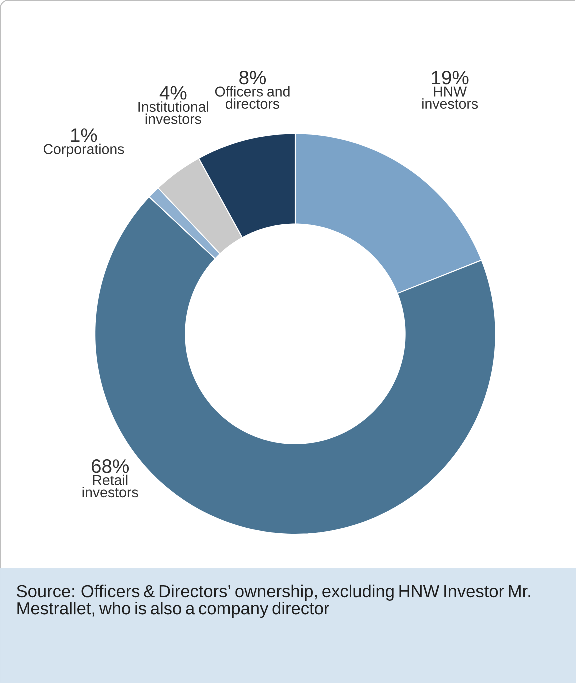 The image size is (576, 683). I want to click on source-note: Source: Officers & Directors’ ownership, excluding HNW Investor Mr. Mestrallet, who is also a company director, so click(273, 601).